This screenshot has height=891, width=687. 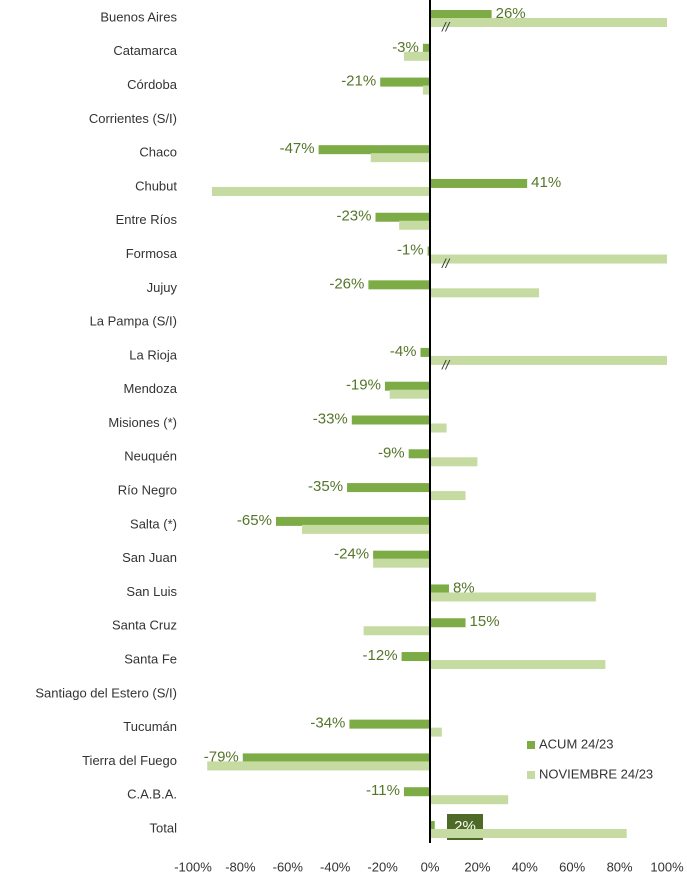 What do you see at coordinates (193, 866) in the screenshot?
I see `x-tick-label: -100%` at bounding box center [193, 866].